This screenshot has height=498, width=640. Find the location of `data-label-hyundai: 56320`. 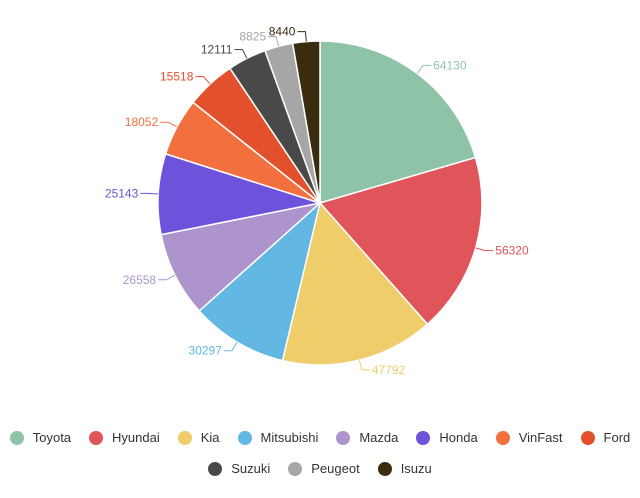

data-label-hyundai: 56320 is located at coordinates (512, 251).